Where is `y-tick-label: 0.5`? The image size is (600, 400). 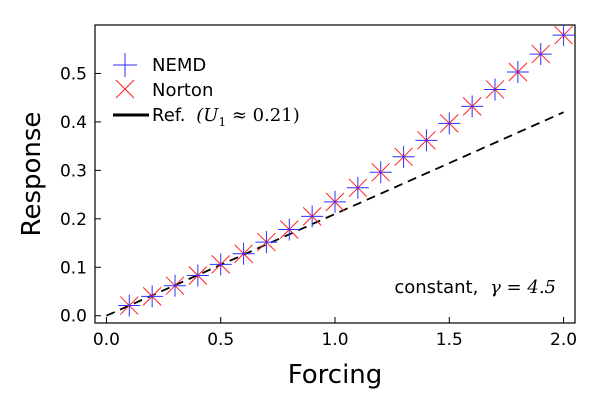 y-tick-label: 0.5 is located at coordinates (73, 74).